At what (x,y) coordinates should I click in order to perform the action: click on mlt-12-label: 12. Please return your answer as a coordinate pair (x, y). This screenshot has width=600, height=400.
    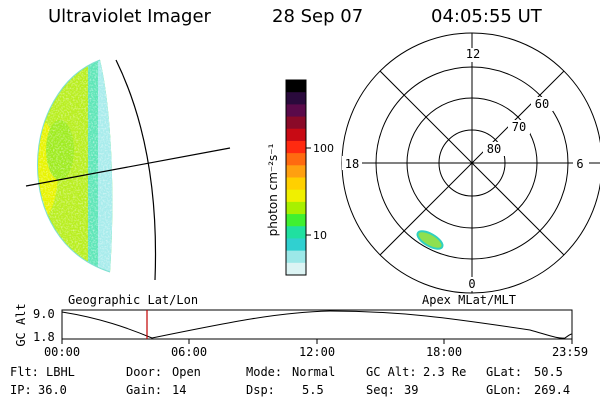
    Looking at the image, I should click on (473, 54).